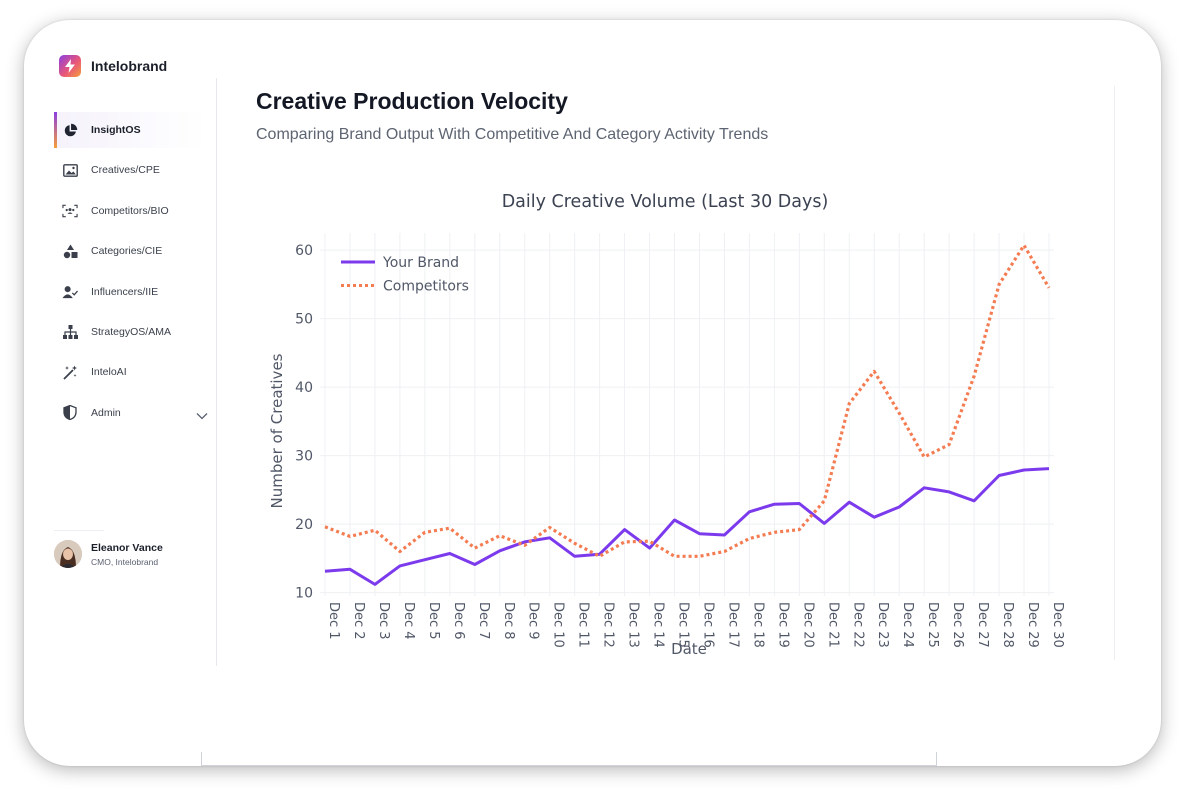 Image resolution: width=1200 pixels, height=800 pixels. Describe the element at coordinates (1007, 625) in the screenshot. I see `x-tick-label: Dec 28` at that location.